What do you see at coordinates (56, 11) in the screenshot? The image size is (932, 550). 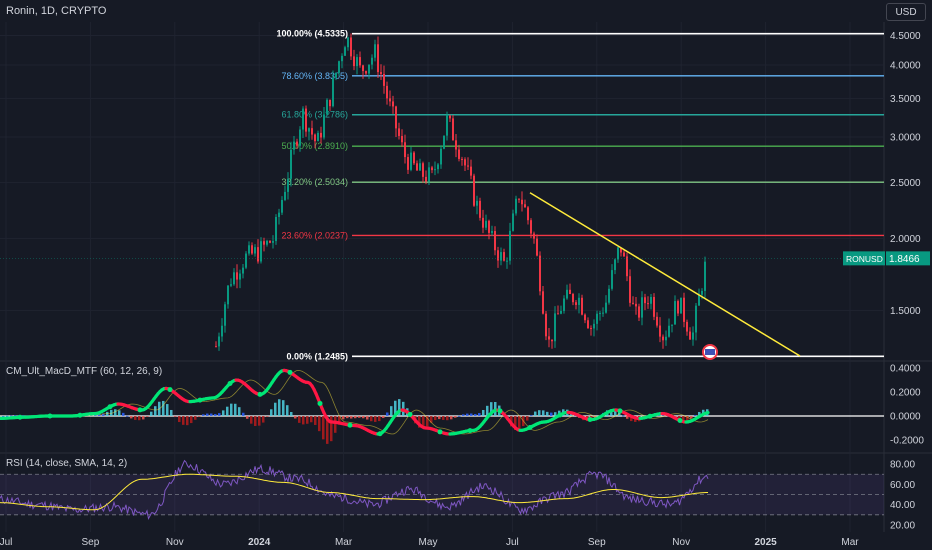 I see `chart-title: Ronin, 1D, CRYPTO` at bounding box center [56, 11].